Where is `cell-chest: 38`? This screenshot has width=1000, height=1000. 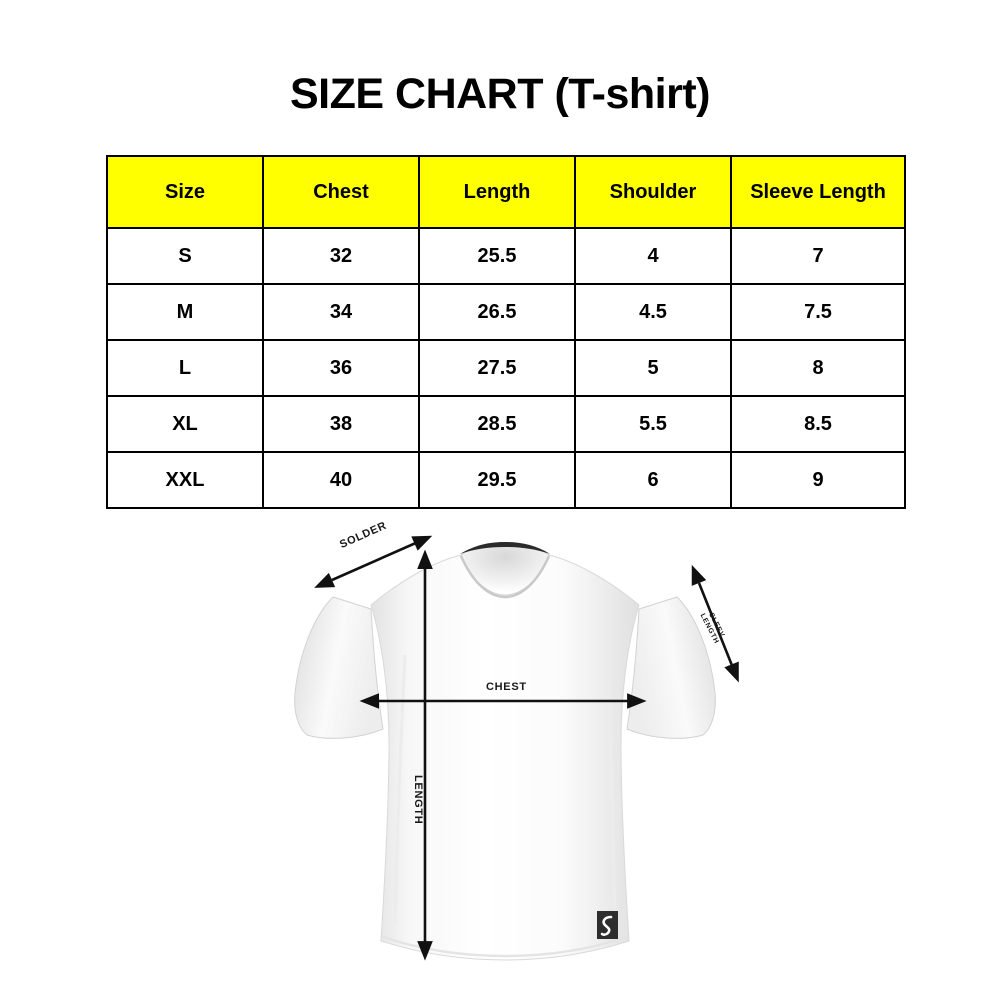 cell-chest: 38 is located at coordinates (341, 424).